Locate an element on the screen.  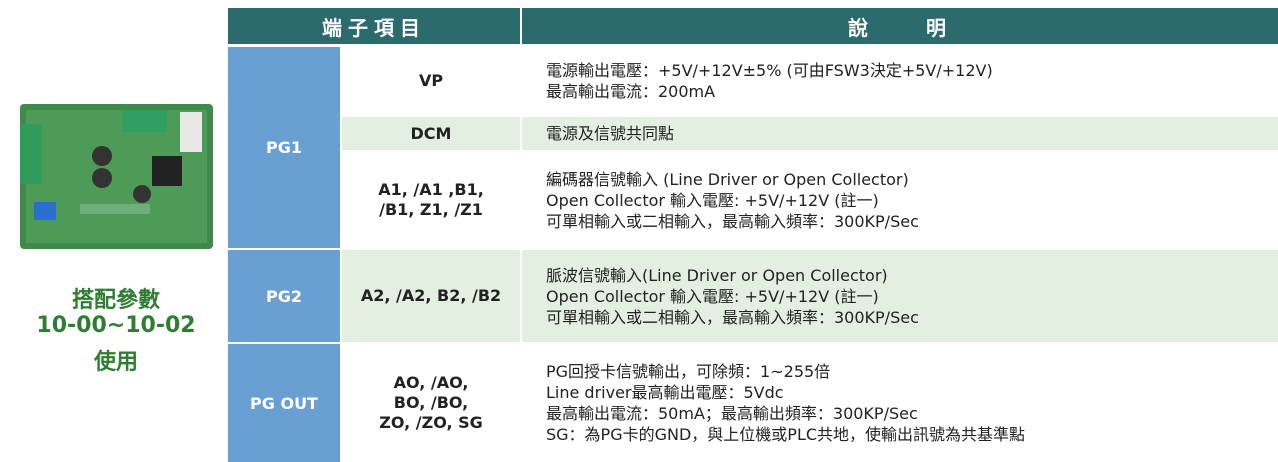
text-line: 脈波信號輸入(Line Driver or Open Collector) is located at coordinates (717, 275).